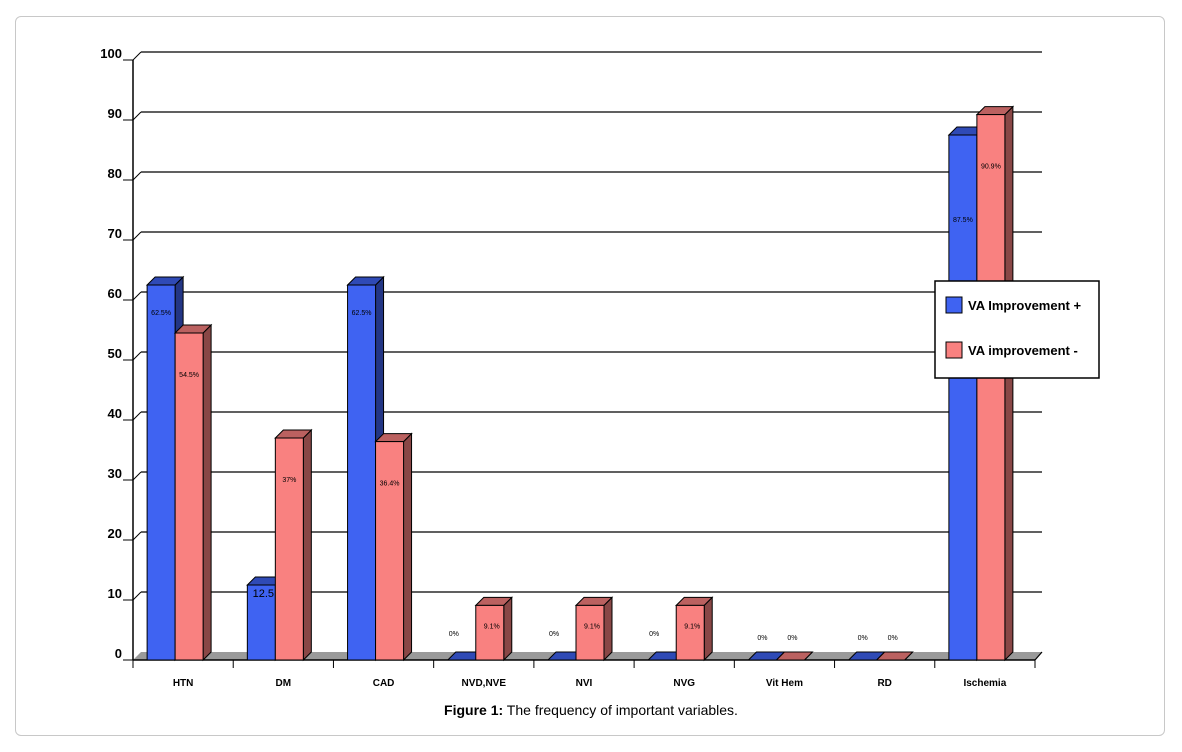  I want to click on legend: VA Improvement + VA improvement -, so click(1017, 329).